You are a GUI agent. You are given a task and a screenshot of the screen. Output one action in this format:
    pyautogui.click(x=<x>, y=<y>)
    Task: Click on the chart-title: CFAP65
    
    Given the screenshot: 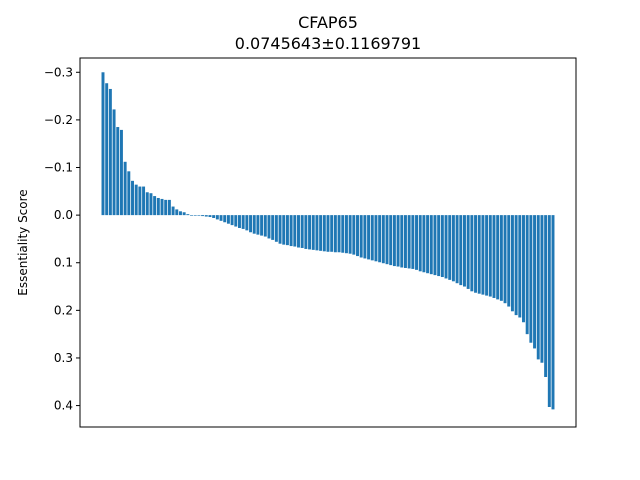 What is the action you would take?
    pyautogui.click(x=328, y=22)
    